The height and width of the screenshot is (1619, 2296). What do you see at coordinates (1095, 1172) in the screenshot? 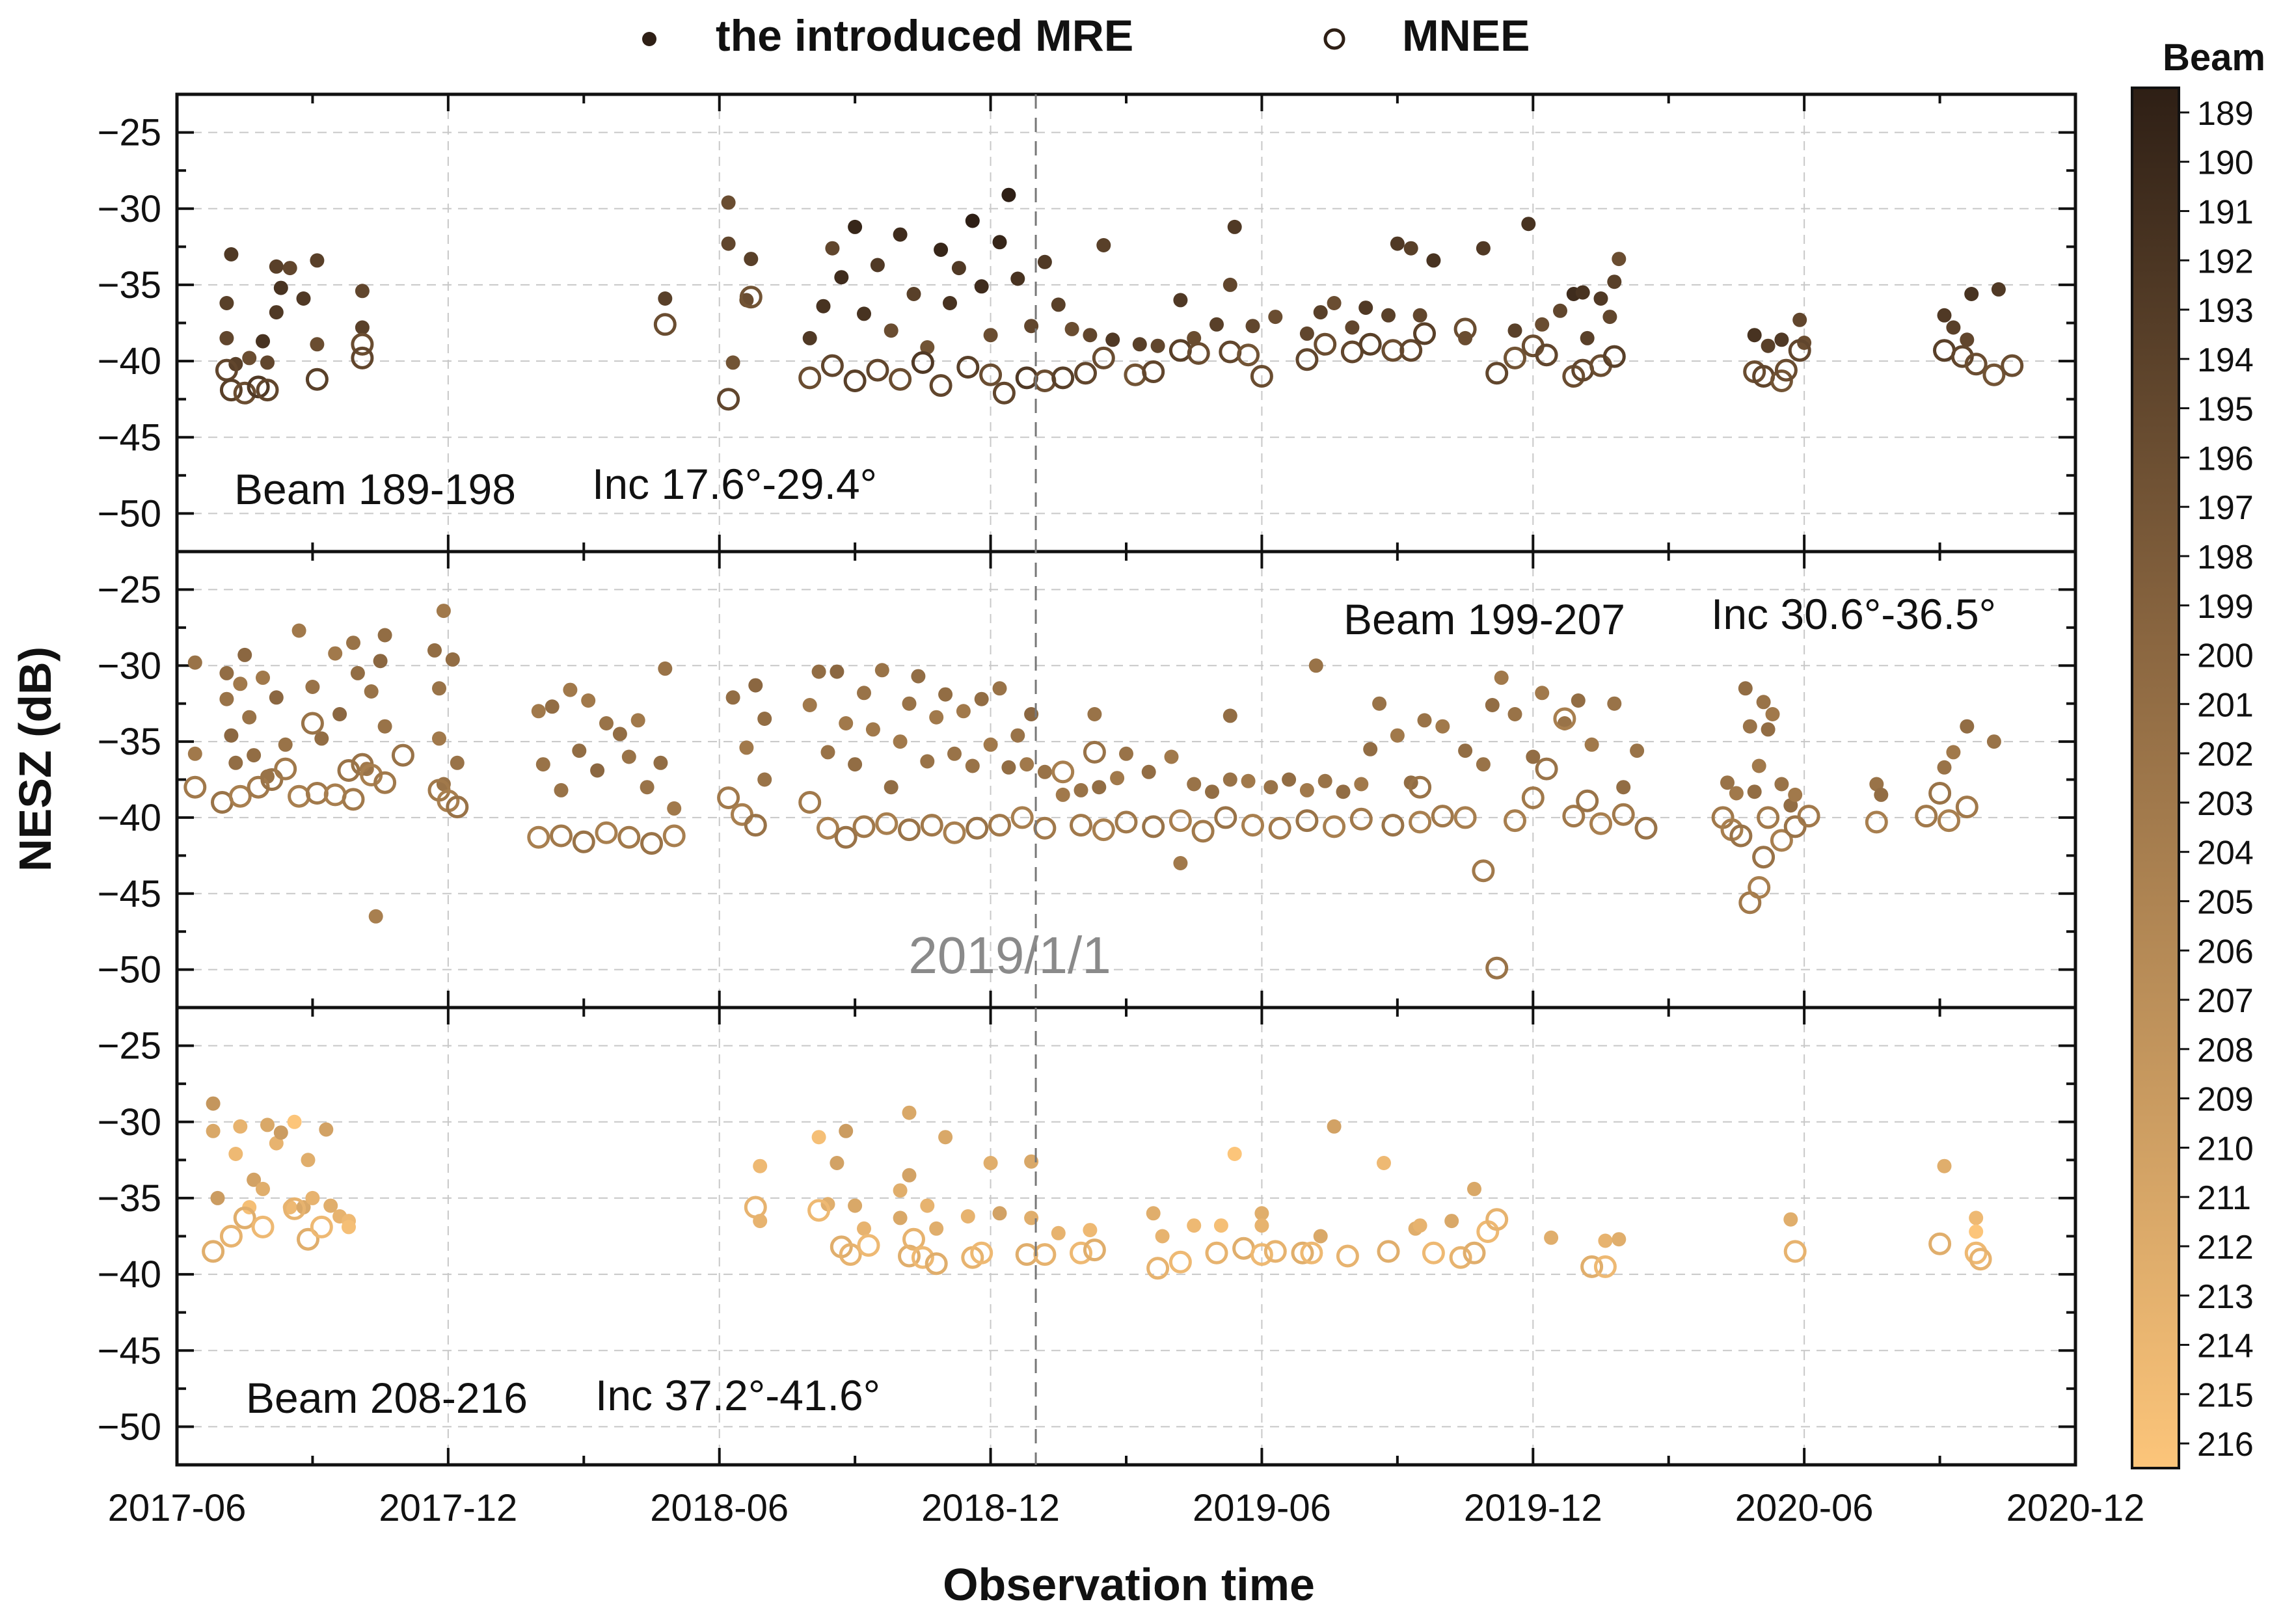
I see `mre-series` at bounding box center [1095, 1172].